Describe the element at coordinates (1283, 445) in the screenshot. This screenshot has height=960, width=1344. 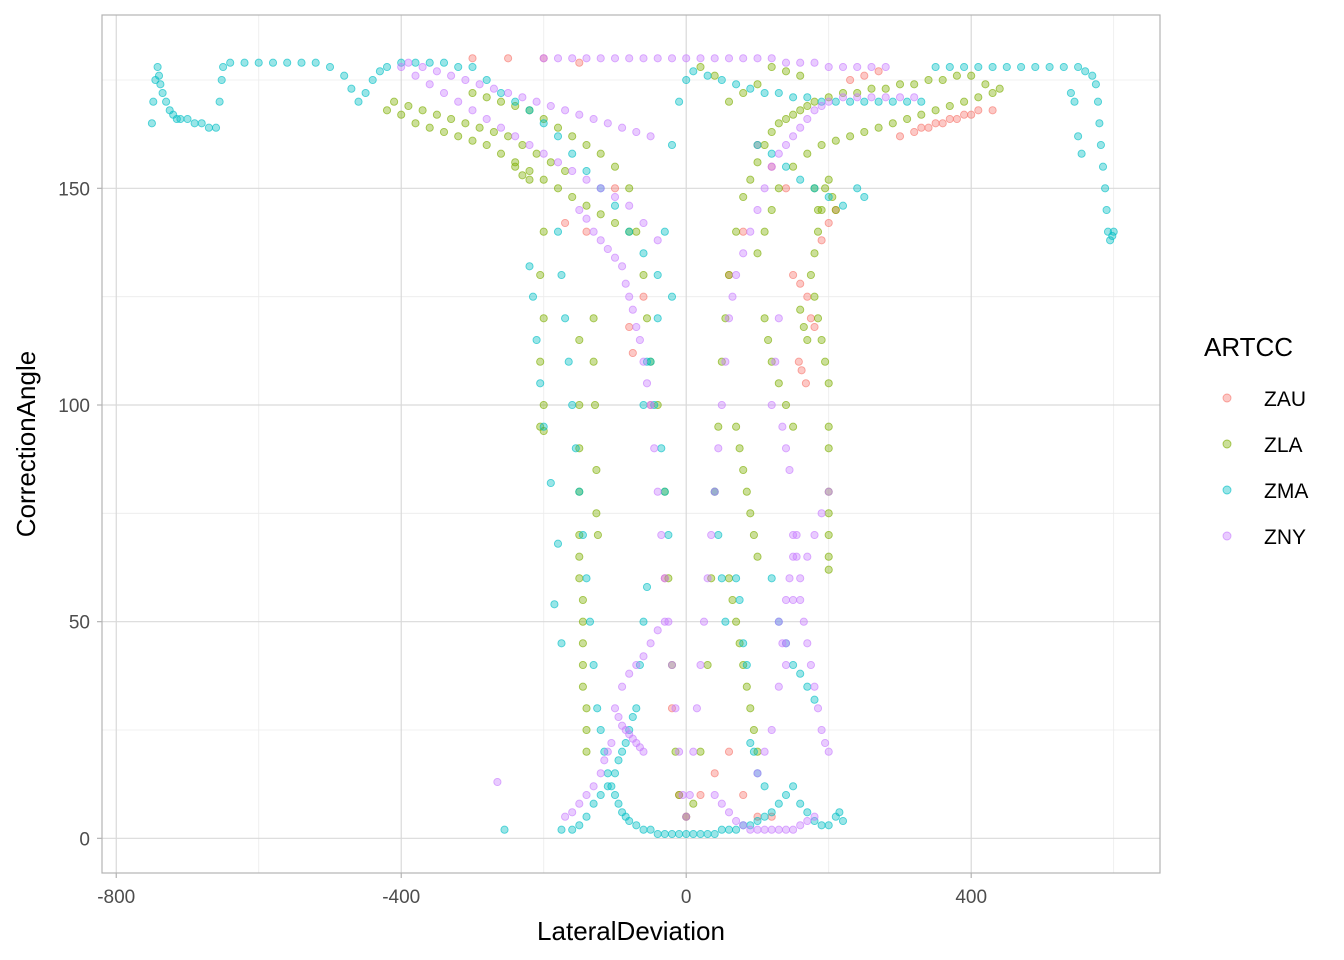
I see `legend-label-zla: ZLA` at that location.